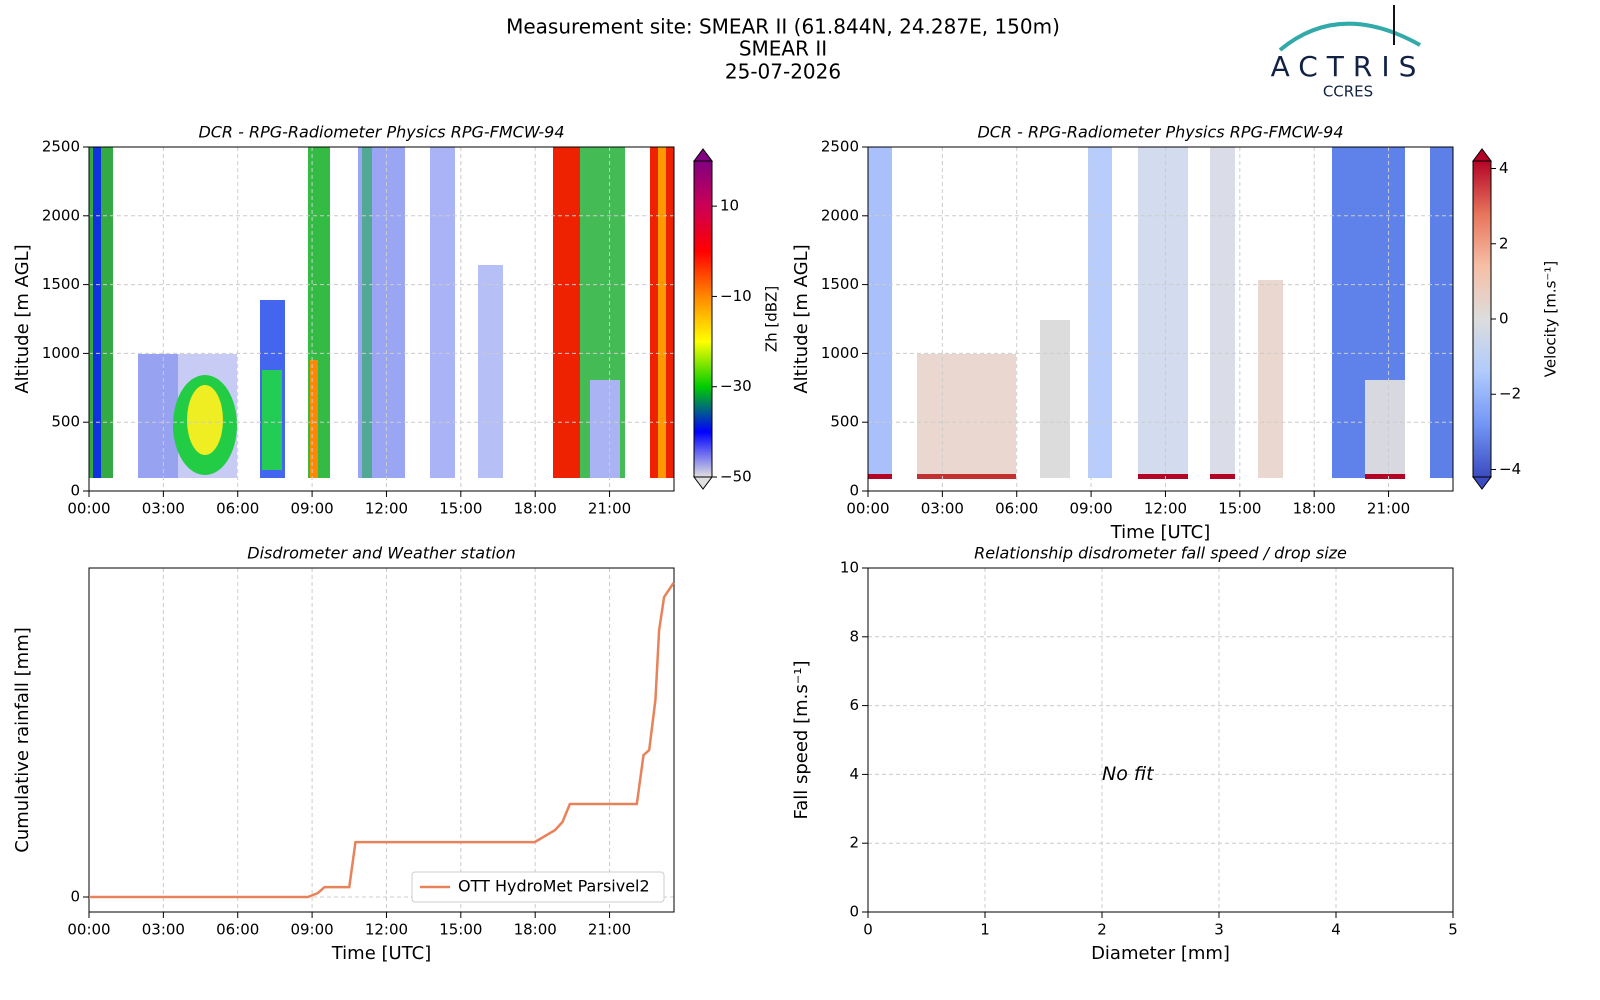 The width and height of the screenshot is (1600, 1000). I want to click on rainfall-line, so click(382, 740).